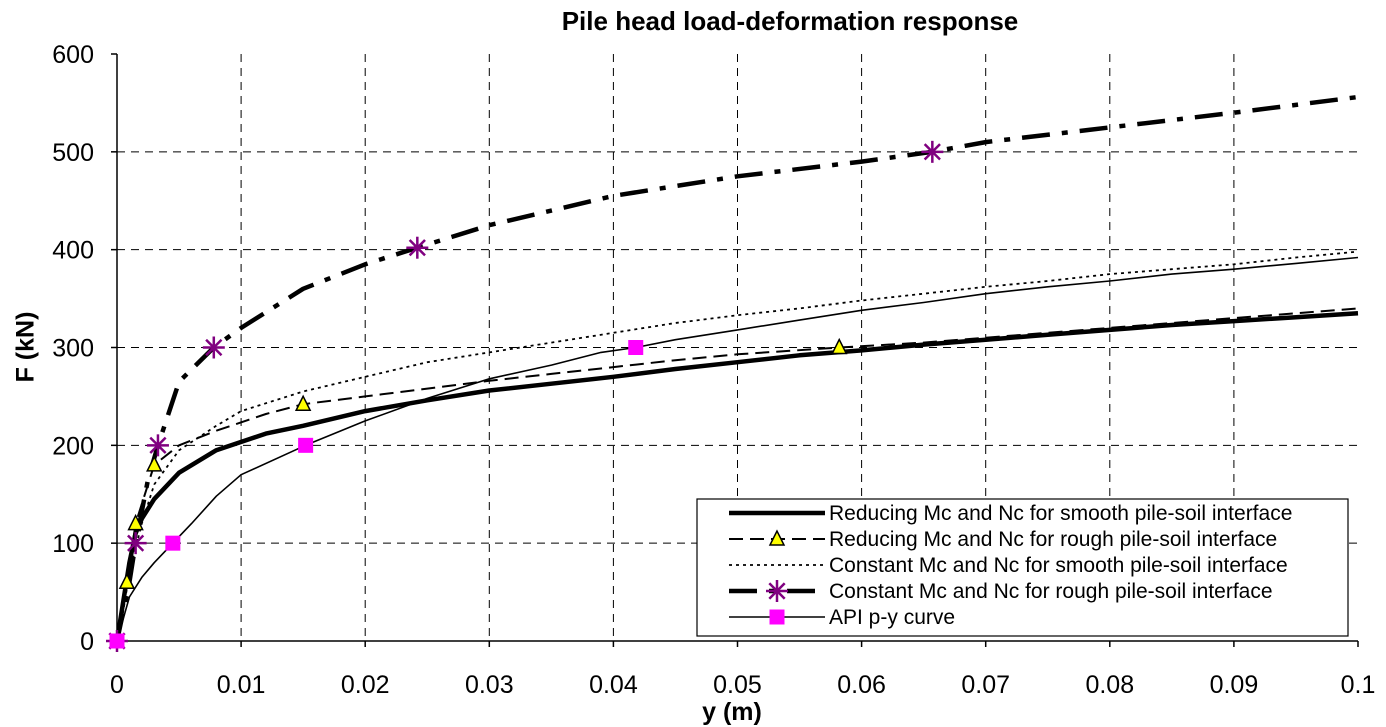  Describe the element at coordinates (25, 347) in the screenshot. I see `y-axis-label: F (kN)` at that location.